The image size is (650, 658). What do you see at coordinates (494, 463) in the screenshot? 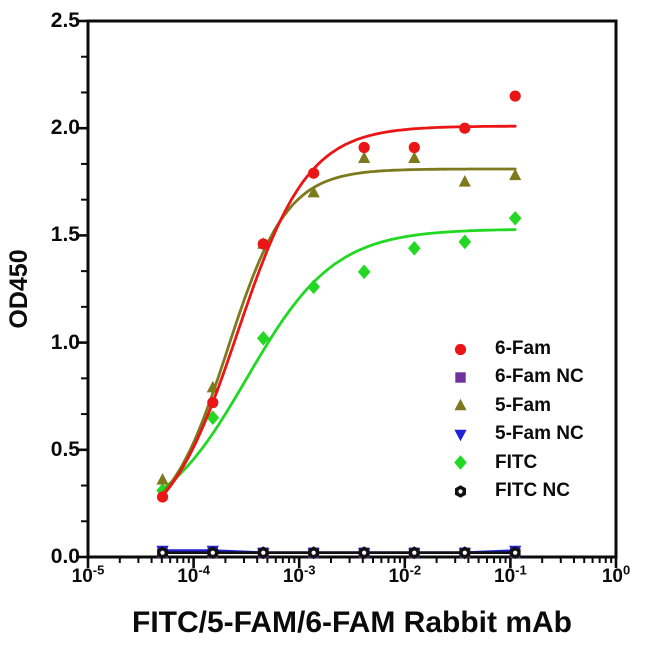
I see `legend-item-fitc: FITC` at bounding box center [494, 463].